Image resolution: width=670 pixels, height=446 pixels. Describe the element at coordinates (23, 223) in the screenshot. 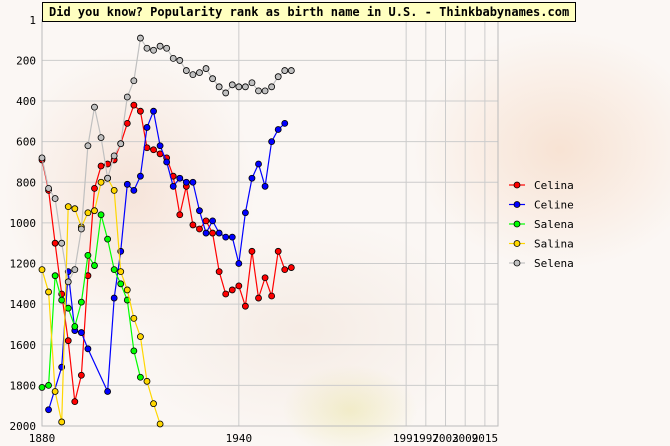

I see `y-tick-label: 1000` at that location.